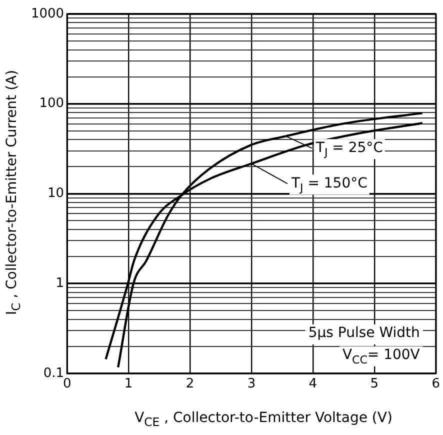 The height and width of the screenshot is (435, 443). I want to click on x-tick-label: 0, so click(67, 384).